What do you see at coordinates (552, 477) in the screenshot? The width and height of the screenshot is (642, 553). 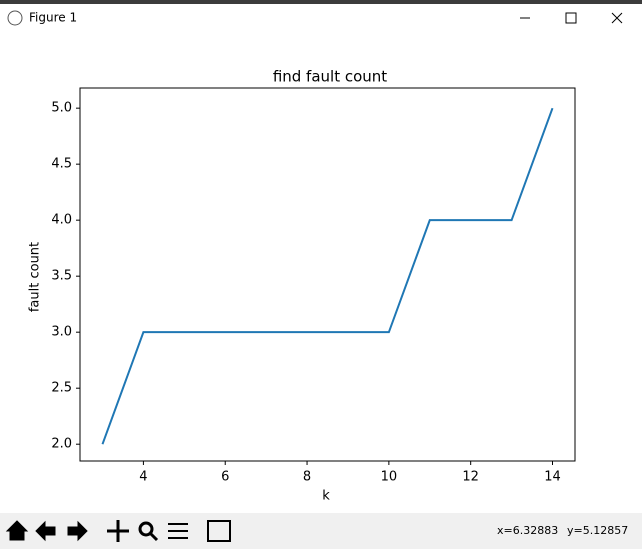 I see `x-tick-label: 14` at bounding box center [552, 477].